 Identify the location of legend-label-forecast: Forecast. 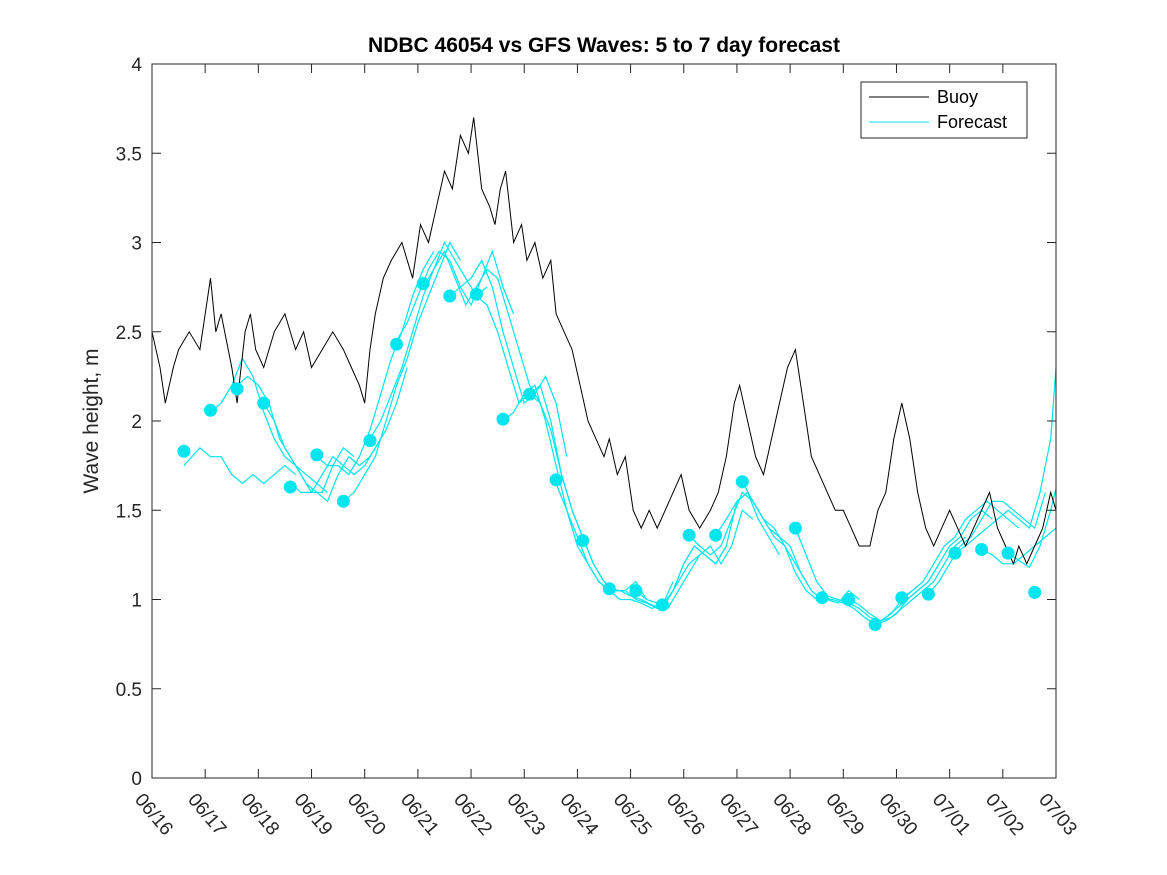
(972, 122).